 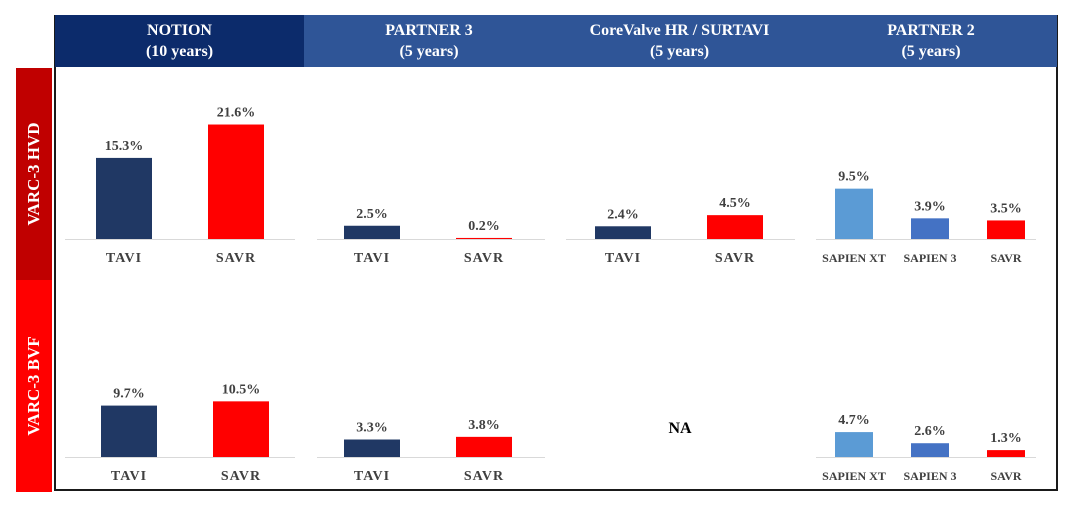 What do you see at coordinates (1006, 208) in the screenshot?
I see `data-label: 3.5%` at bounding box center [1006, 208].